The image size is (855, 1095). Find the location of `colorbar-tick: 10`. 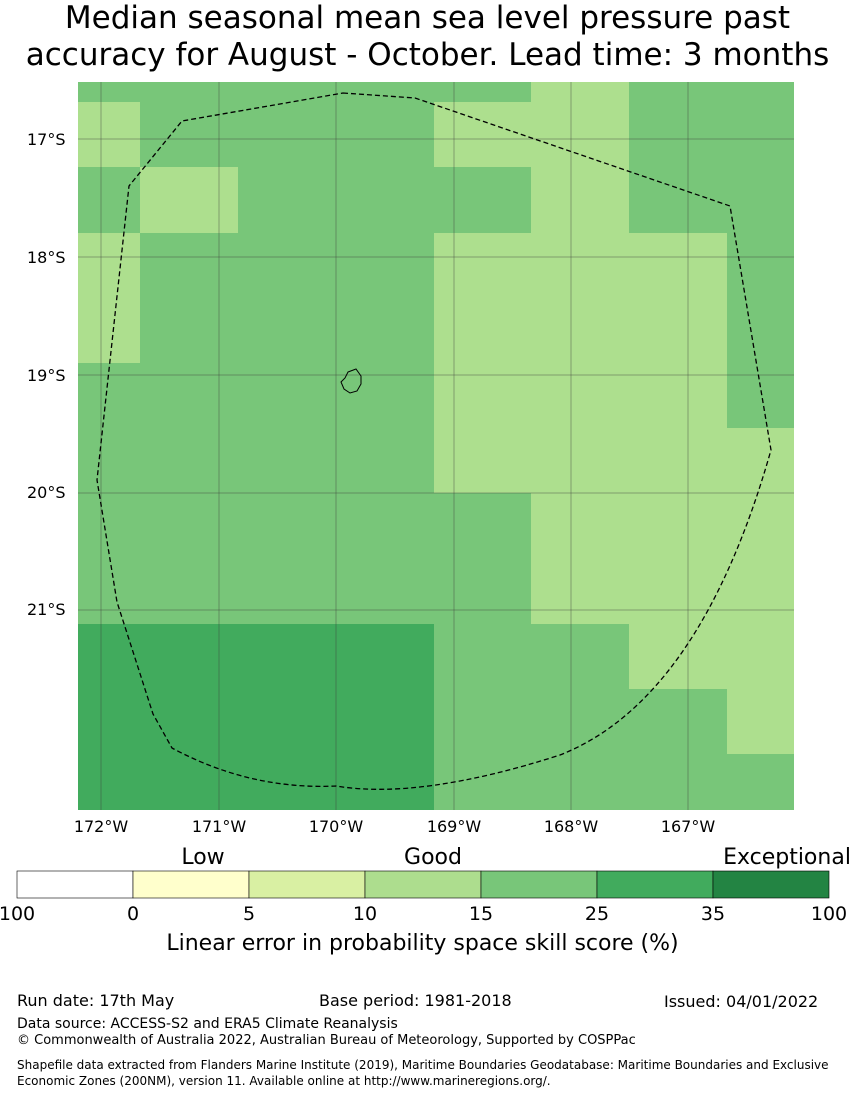

colorbar-tick: 10 is located at coordinates (365, 914).